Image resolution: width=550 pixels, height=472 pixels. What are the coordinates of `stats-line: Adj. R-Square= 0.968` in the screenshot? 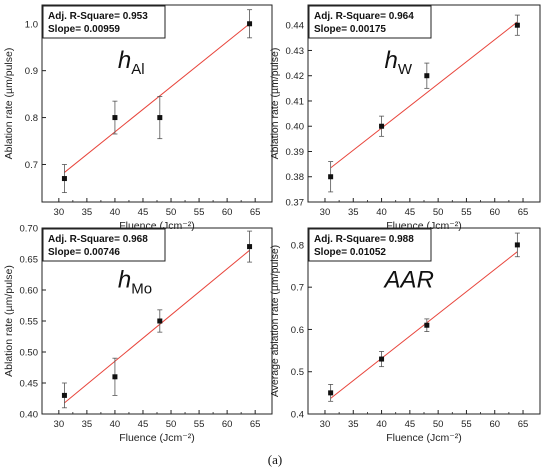 It's located at (98, 239).